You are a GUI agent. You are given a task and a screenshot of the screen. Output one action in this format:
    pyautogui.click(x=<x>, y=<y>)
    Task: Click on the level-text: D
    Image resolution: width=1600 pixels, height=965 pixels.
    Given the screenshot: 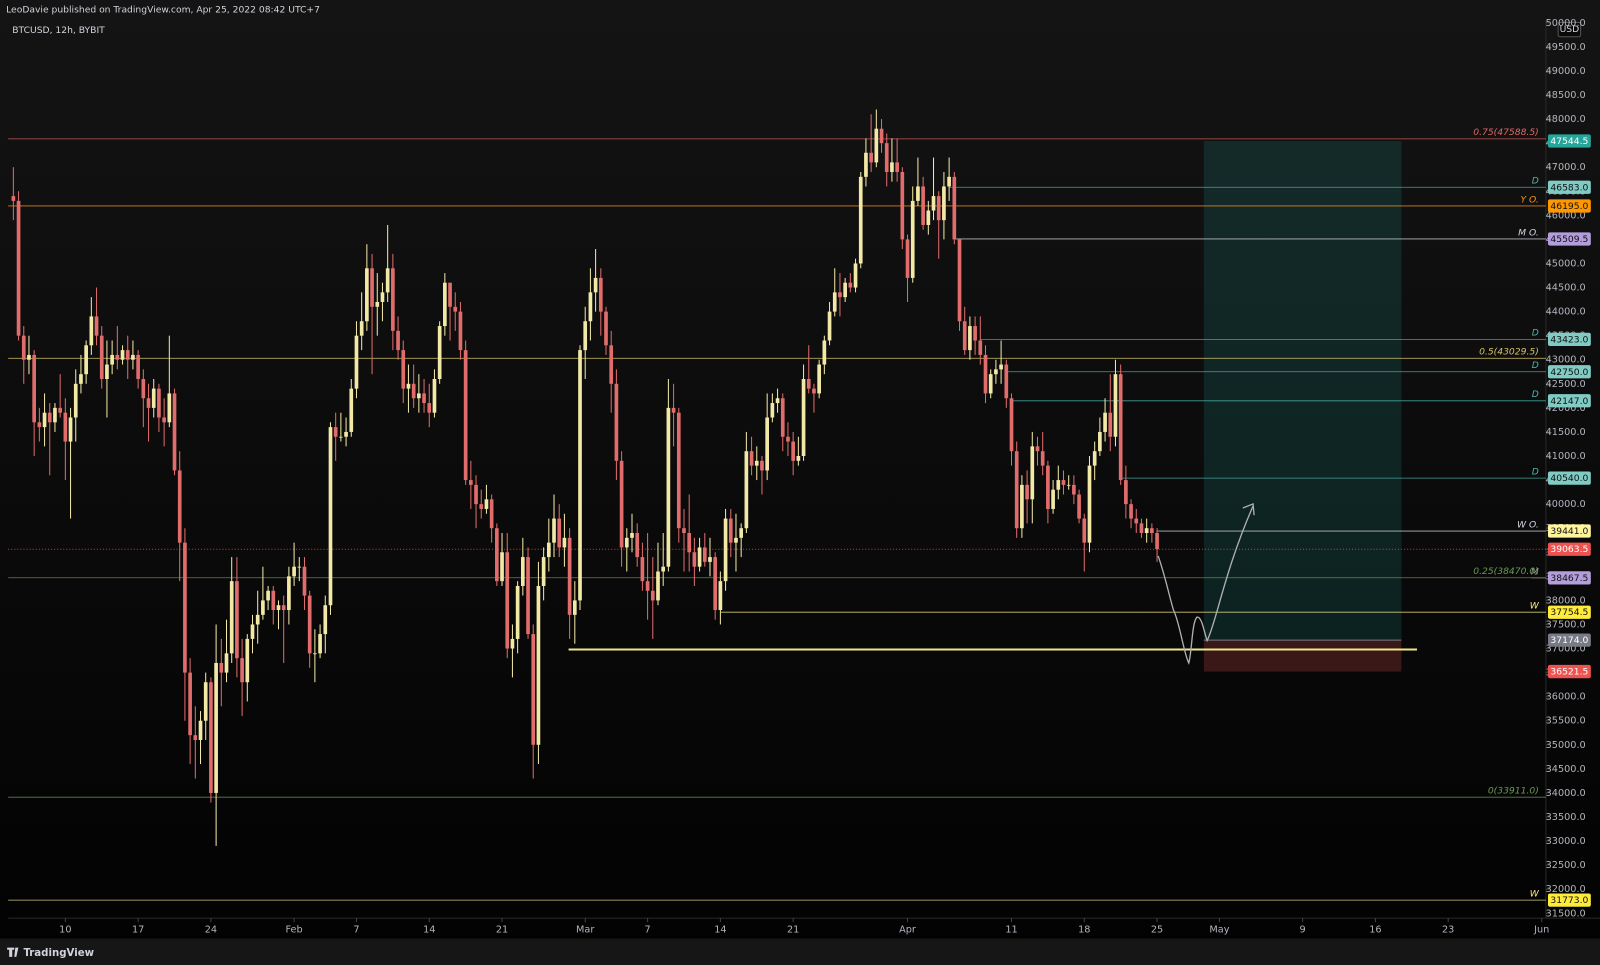 What is the action you would take?
    pyautogui.click(x=1535, y=333)
    